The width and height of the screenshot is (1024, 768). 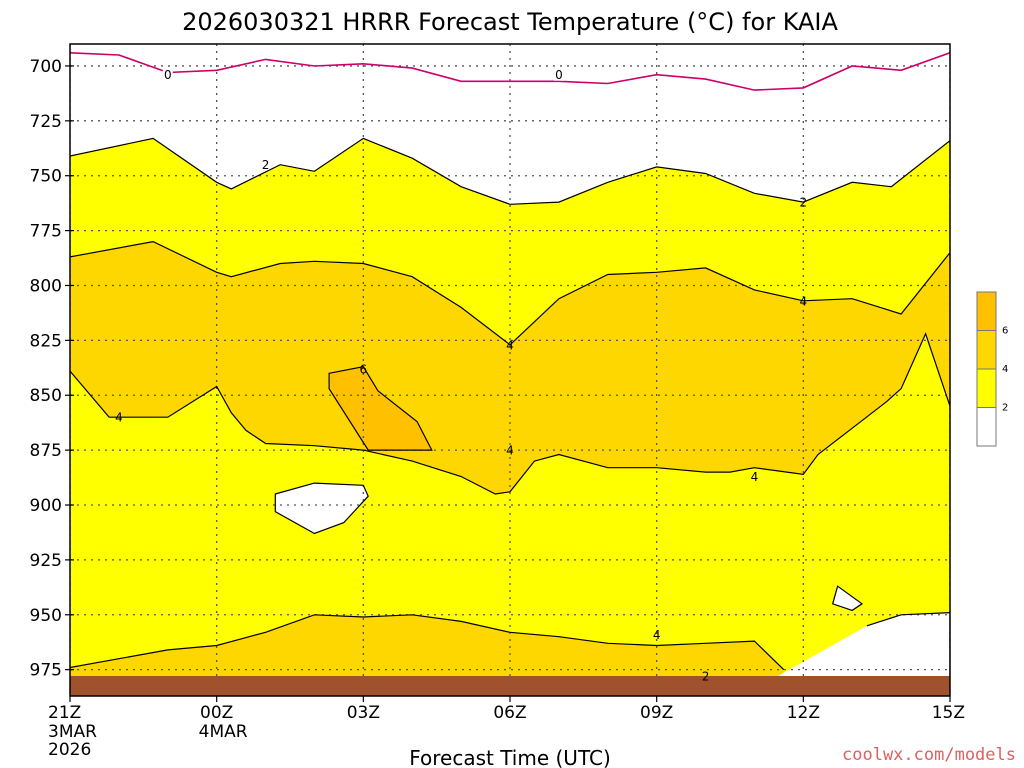 What do you see at coordinates (52, 369) in the screenshot?
I see `y-axis: 700 725 750 775 800 825 850 875 900 925 950 975` at bounding box center [52, 369].